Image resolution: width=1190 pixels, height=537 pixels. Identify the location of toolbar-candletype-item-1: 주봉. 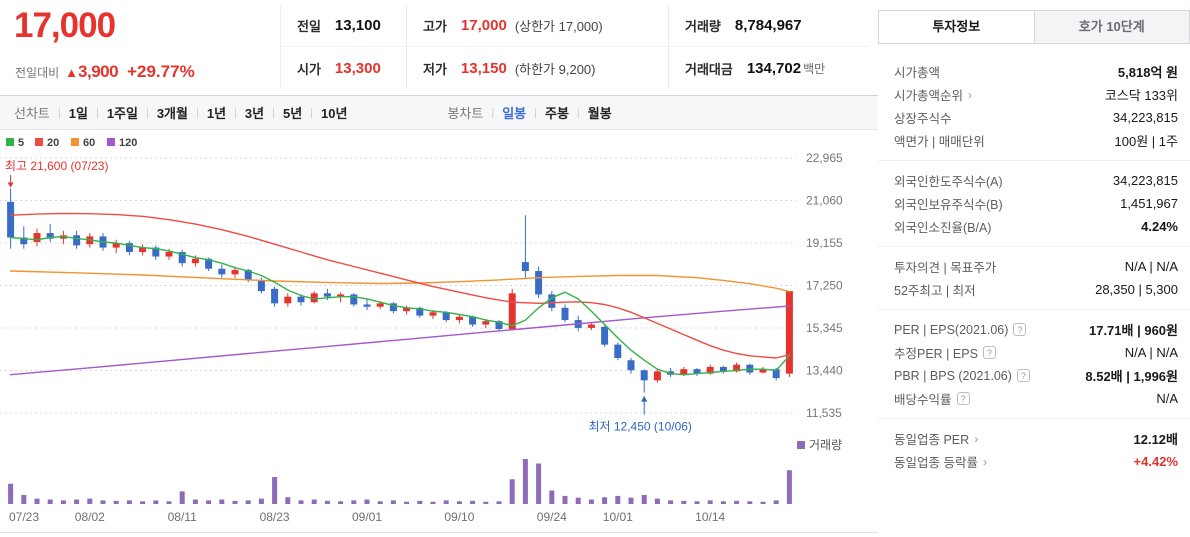
(556, 113).